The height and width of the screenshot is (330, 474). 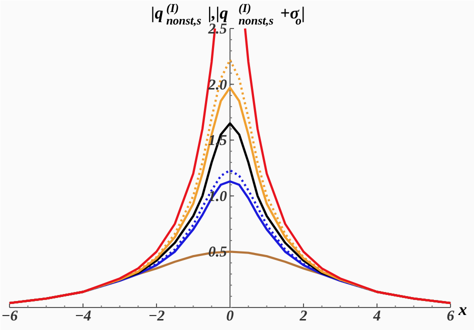 I want to click on x-tick-label: −6, so click(x=9, y=316).